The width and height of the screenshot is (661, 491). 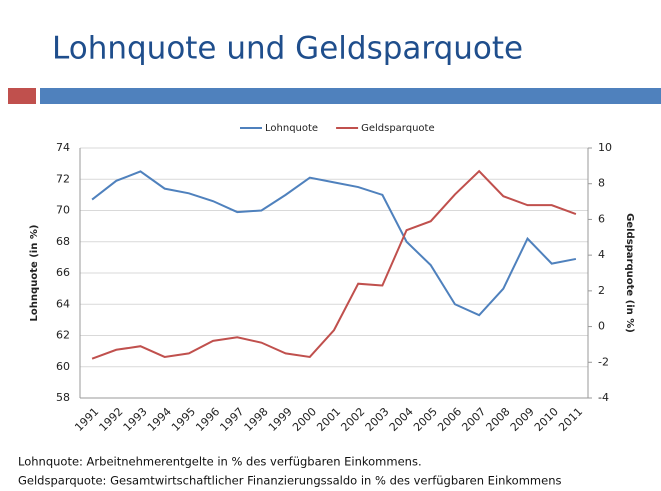 What do you see at coordinates (63, 147) in the screenshot?
I see `y-tick-label: 74` at bounding box center [63, 147].